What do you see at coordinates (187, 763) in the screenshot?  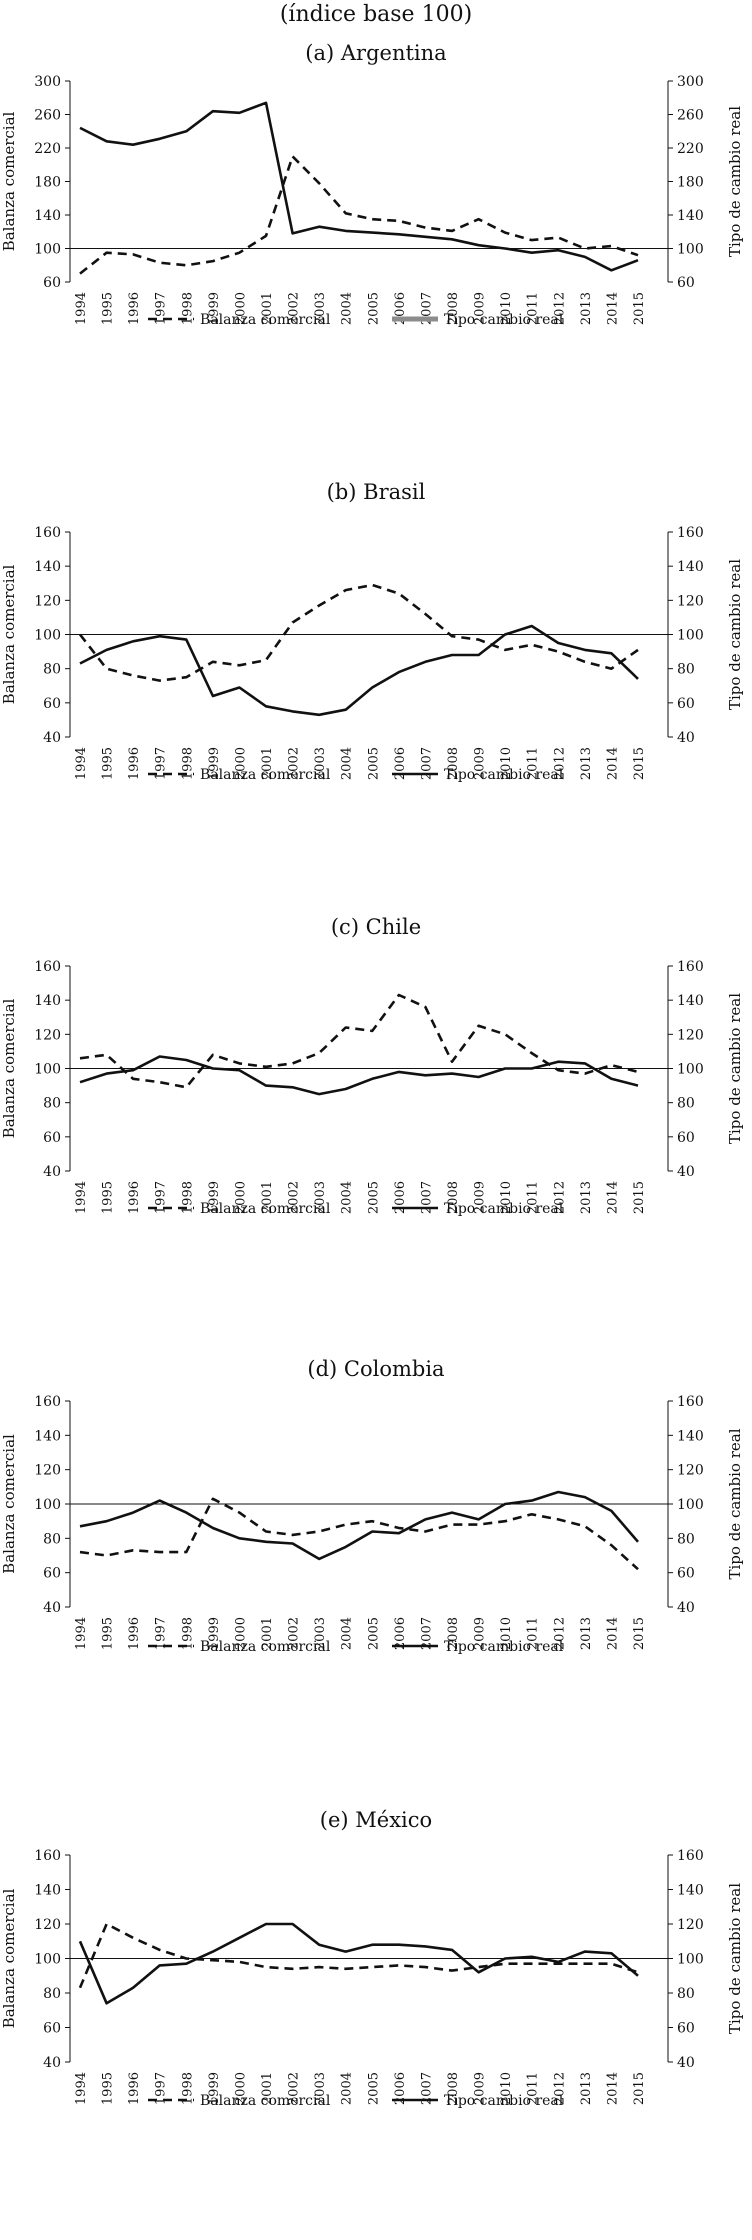 I see `x-tick-label-1998: 1998` at bounding box center [187, 763].